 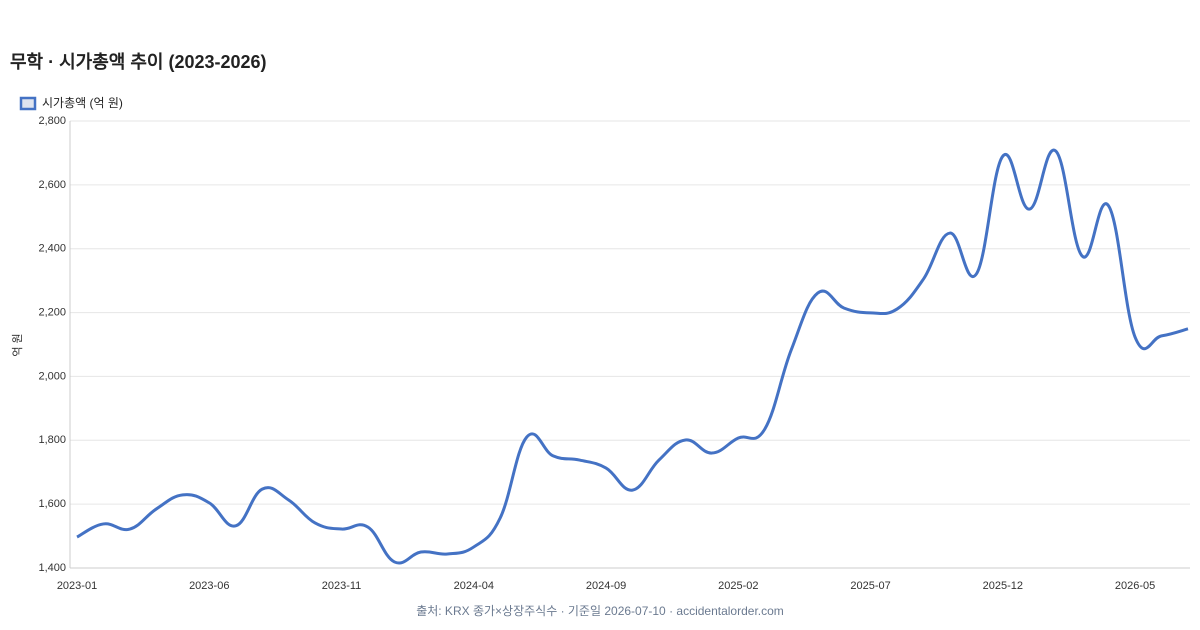 What do you see at coordinates (138, 61) in the screenshot?
I see `chart-title: 무학 · 시가총액 추이 (2023-2026)` at bounding box center [138, 61].